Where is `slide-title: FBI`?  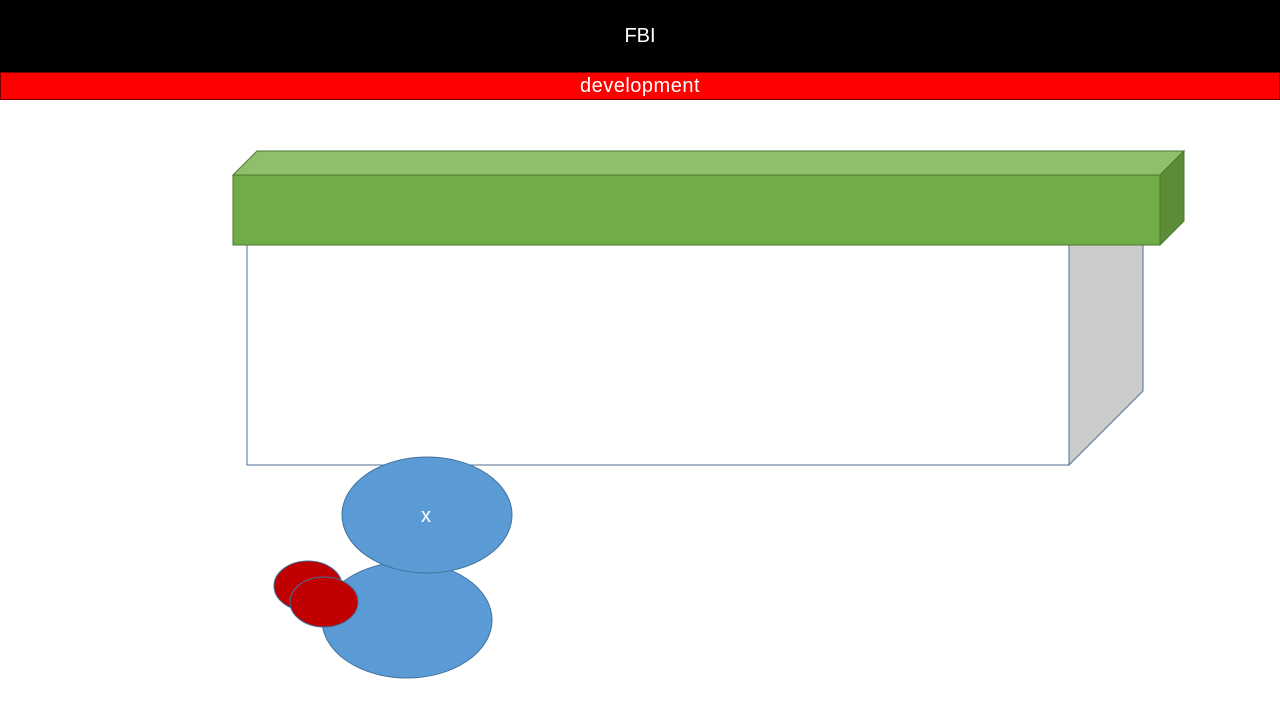
slide-title: FBI is located at coordinates (640, 35).